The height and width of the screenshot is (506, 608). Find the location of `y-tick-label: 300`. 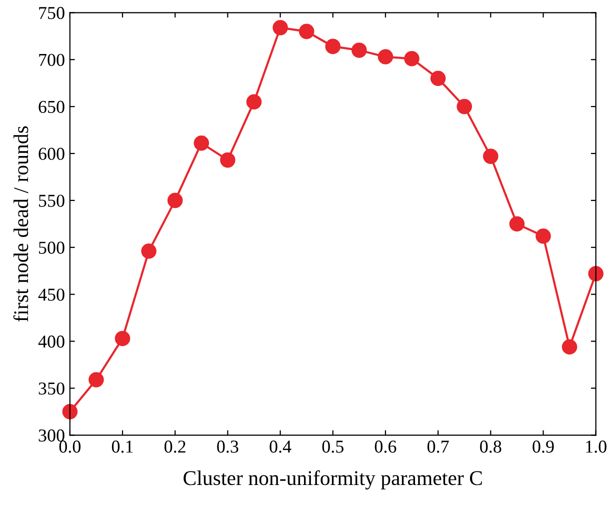

y-tick-label: 300 is located at coordinates (51, 435).